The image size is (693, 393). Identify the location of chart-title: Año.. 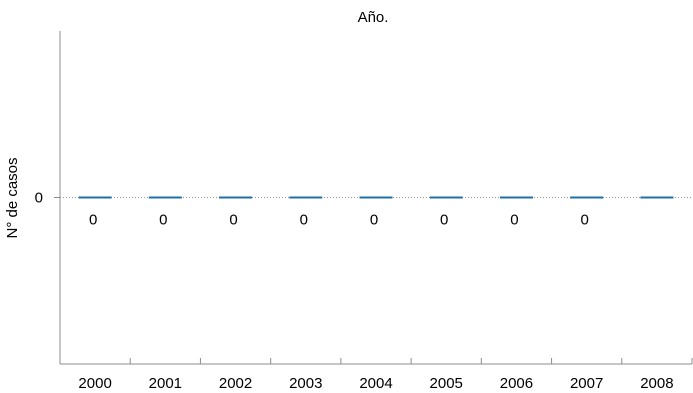
(373, 17).